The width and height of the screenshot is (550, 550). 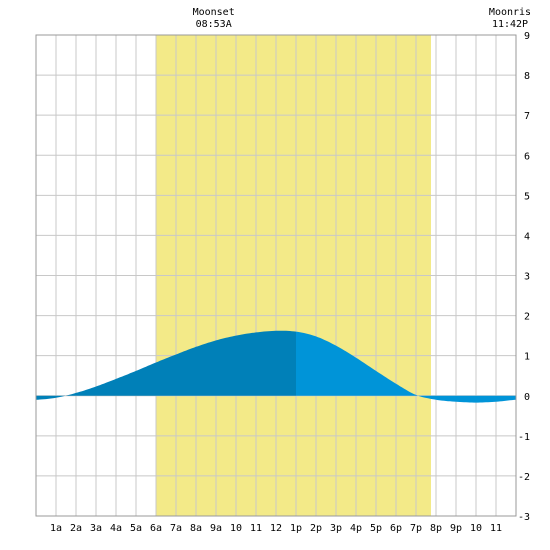 I want to click on y-tick-label: -1, so click(x=524, y=437).